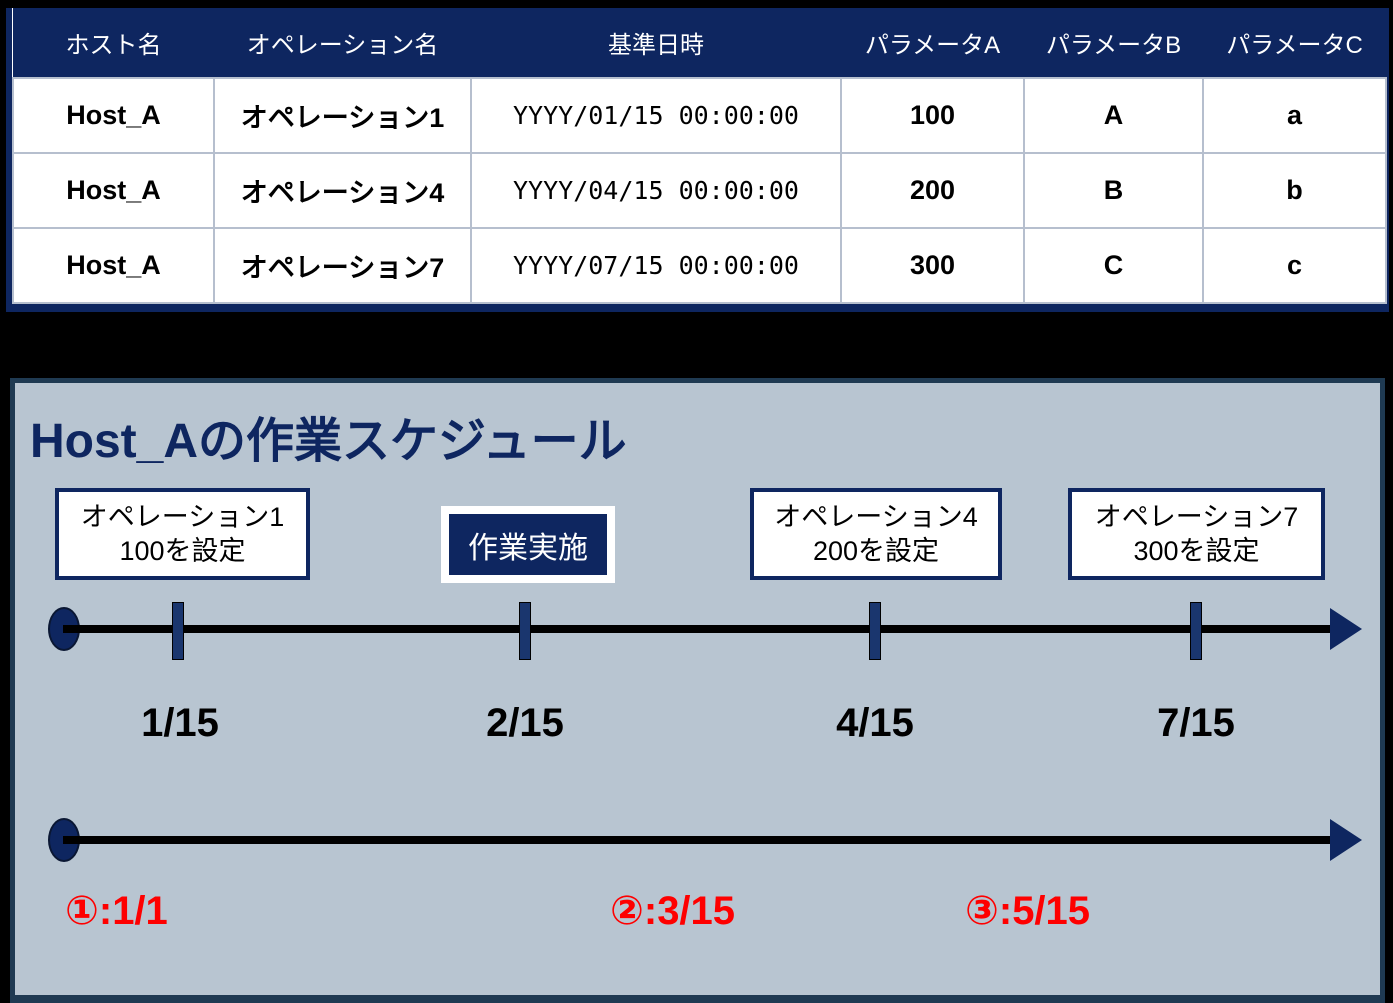  What do you see at coordinates (1113, 265) in the screenshot?
I see `cell-param-b: C` at bounding box center [1113, 265].